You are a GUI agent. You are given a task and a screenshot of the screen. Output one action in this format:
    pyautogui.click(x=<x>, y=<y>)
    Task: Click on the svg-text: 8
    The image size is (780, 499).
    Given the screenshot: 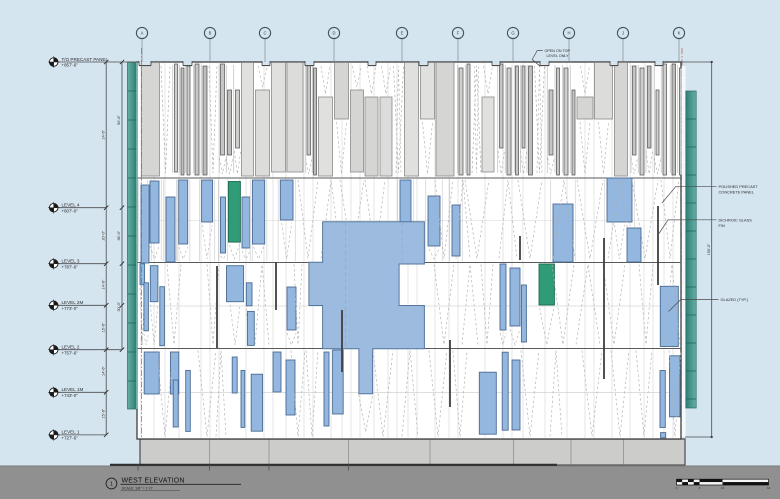 What is the action you would take?
    pyautogui.click(x=700, y=488)
    